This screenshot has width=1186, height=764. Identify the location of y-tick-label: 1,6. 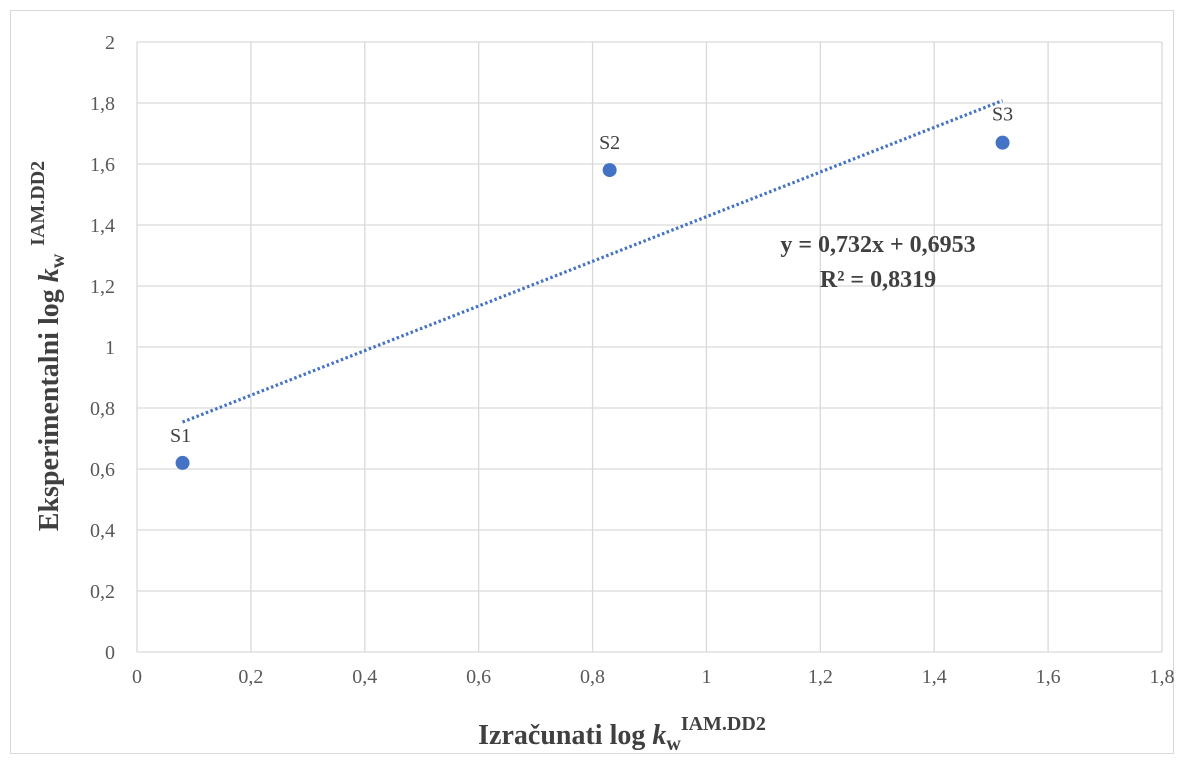
(102, 165).